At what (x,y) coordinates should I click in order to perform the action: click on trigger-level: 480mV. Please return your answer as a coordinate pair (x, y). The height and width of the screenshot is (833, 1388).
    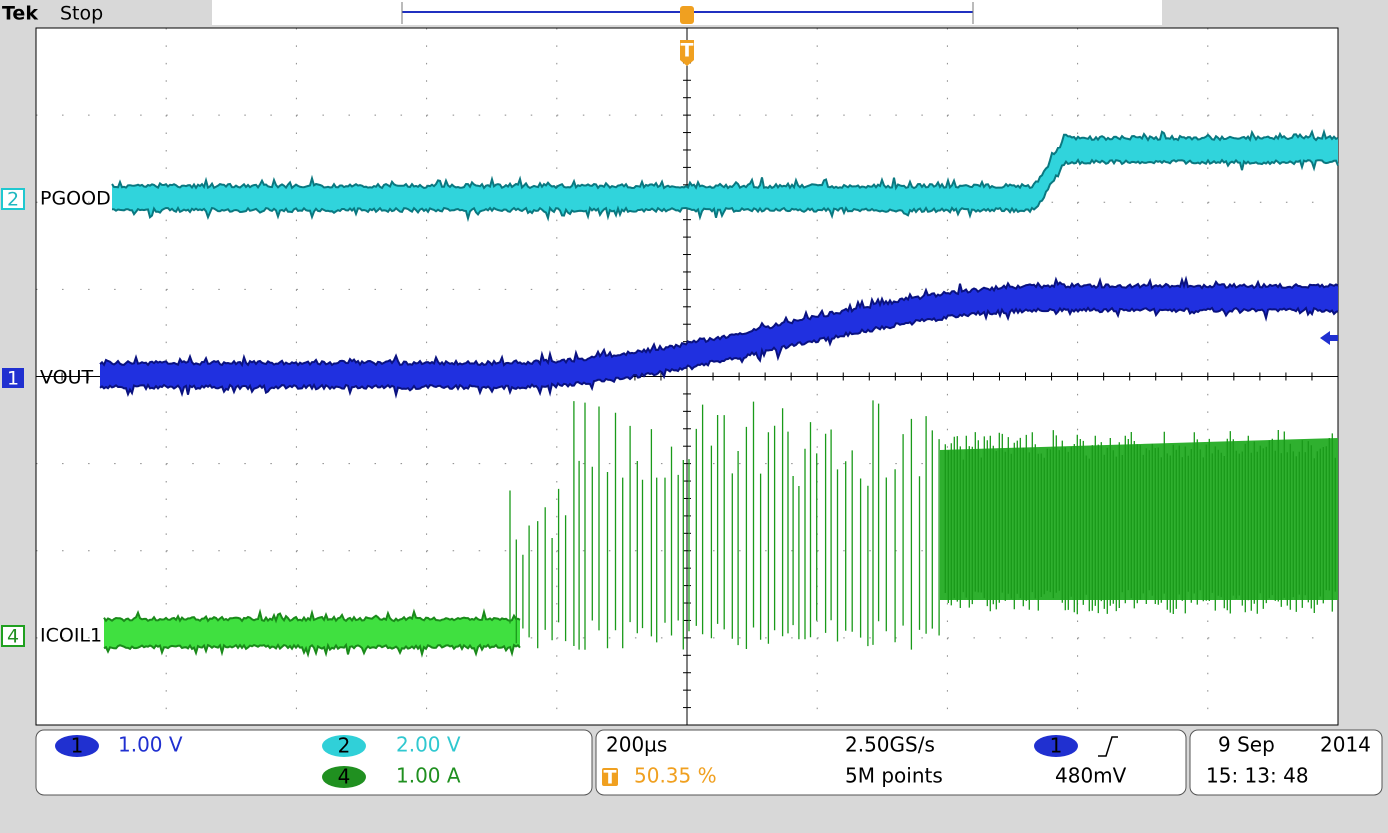
    Looking at the image, I should click on (1091, 776).